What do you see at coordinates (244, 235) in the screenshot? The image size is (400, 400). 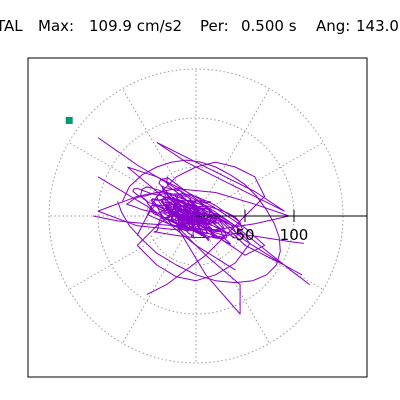 I see `tick-label-50: 50` at bounding box center [244, 235].